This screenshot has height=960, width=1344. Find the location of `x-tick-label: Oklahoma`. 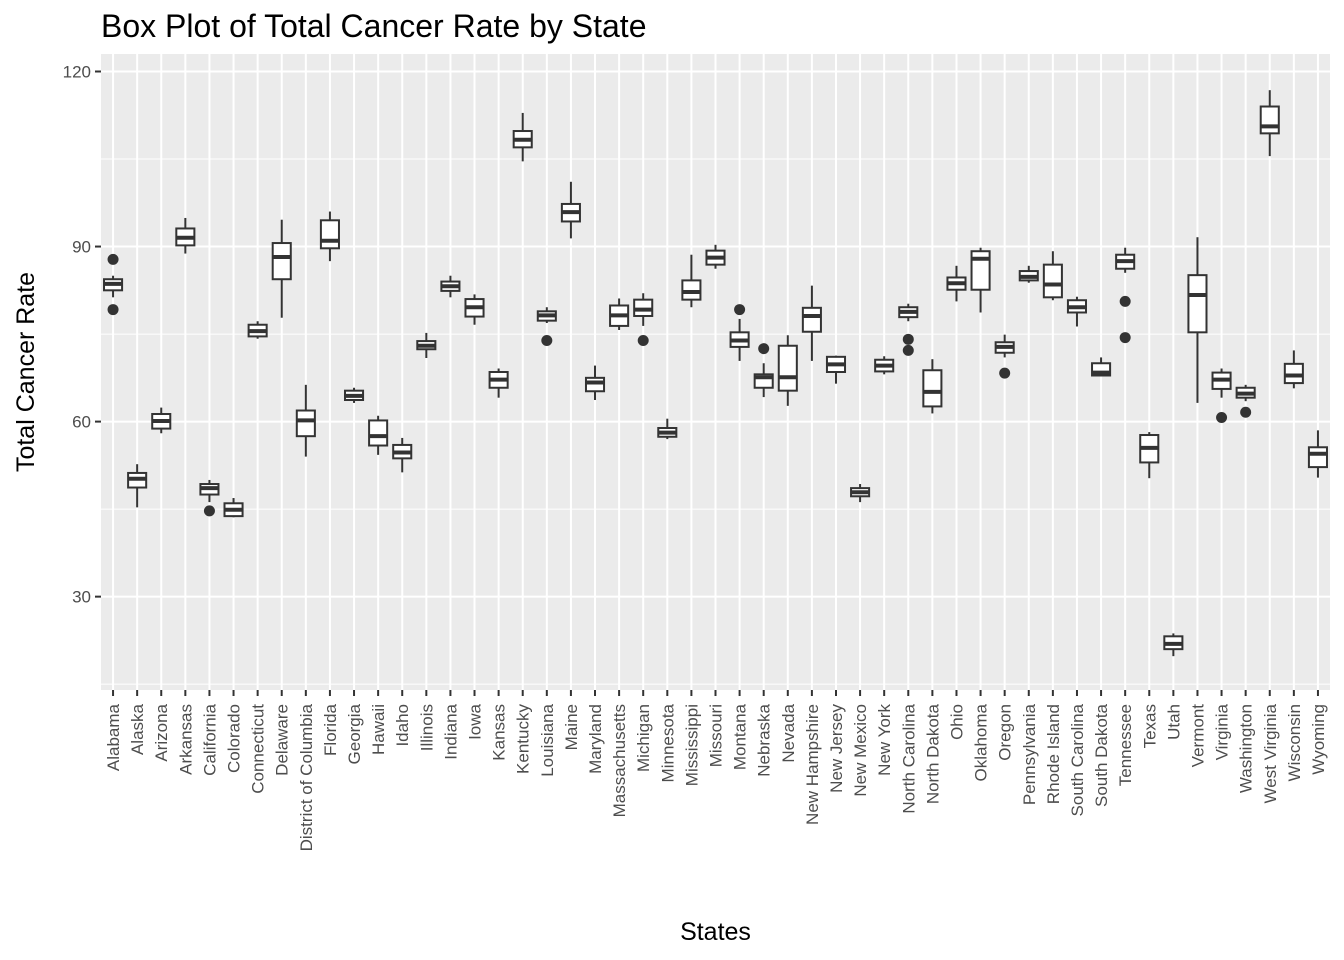

x-tick-label: Oklahoma is located at coordinates (981, 742).